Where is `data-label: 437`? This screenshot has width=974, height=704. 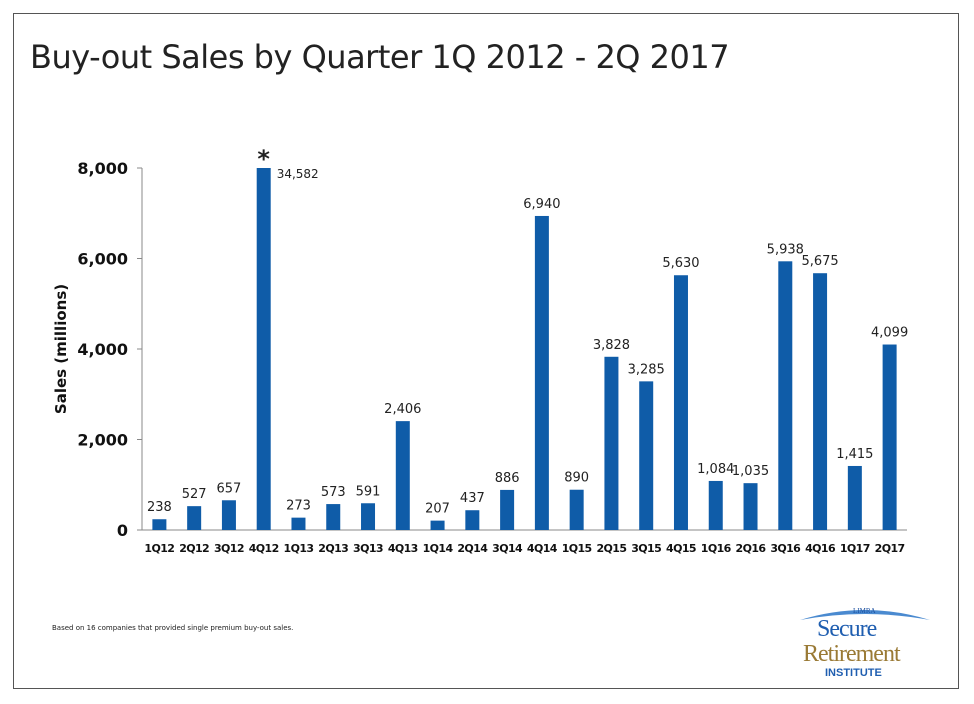
data-label: 437 is located at coordinates (472, 498).